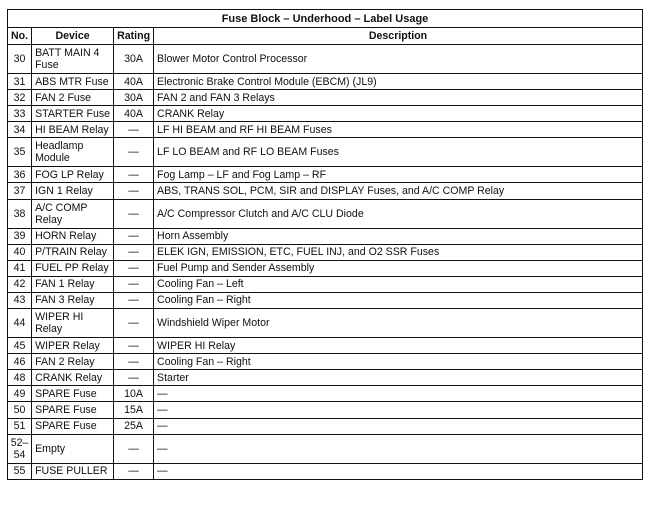 Image resolution: width=650 pixels, height=510 pixels. I want to click on cell-description: LF HI BEAM and RF HI BEAM Fuses, so click(398, 130).